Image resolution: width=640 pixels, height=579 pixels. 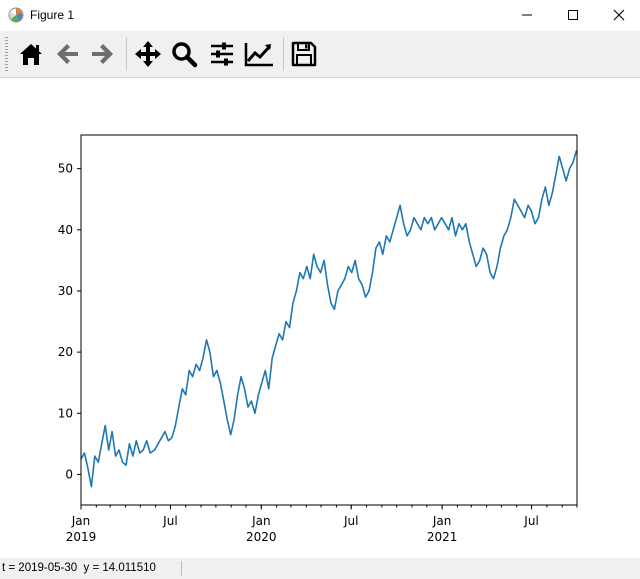 I want to click on floppy-disk-icon, so click(x=304, y=54).